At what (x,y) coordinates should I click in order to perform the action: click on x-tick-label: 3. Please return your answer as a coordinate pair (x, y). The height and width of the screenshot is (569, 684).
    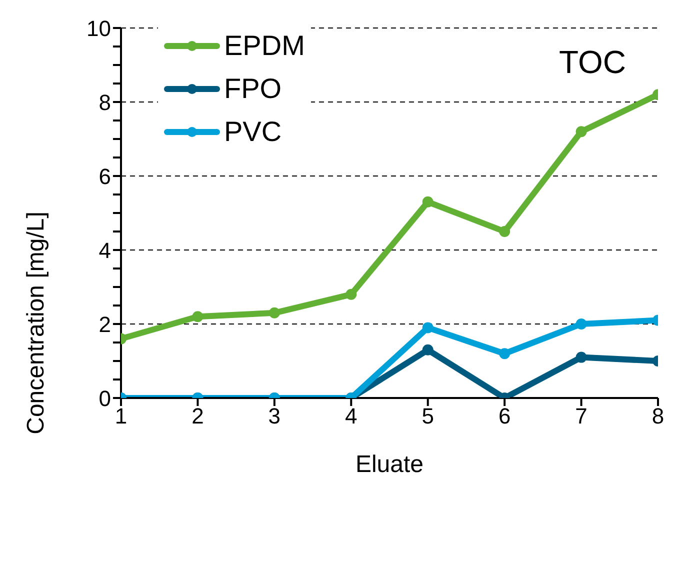
    Looking at the image, I should click on (274, 416).